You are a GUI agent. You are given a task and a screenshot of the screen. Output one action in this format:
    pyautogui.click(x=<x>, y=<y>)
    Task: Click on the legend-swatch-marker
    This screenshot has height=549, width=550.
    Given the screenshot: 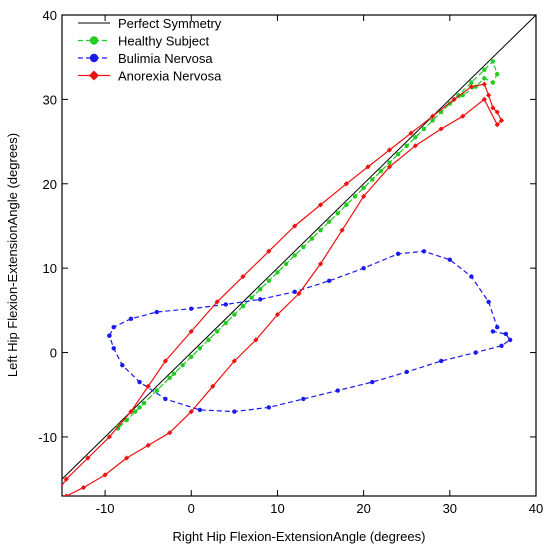 What is the action you would take?
    pyautogui.click(x=94, y=75)
    